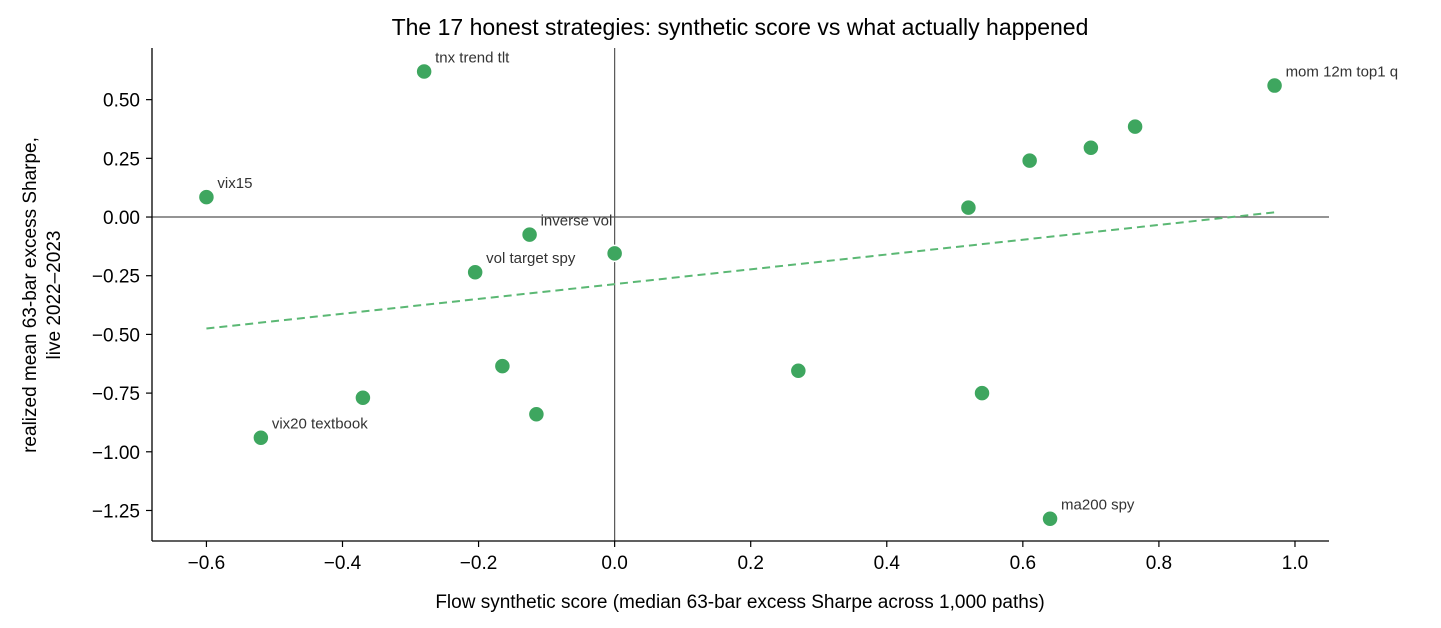 This screenshot has width=1441, height=628. I want to click on y-axis-label-line-2: live 2022–2023, so click(54, 295).